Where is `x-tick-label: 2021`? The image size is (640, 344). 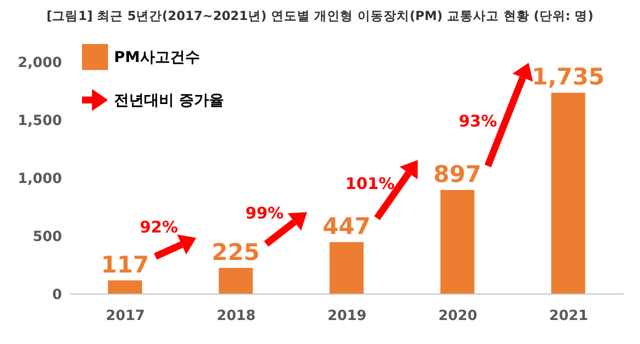 x-tick-label: 2021 is located at coordinates (568, 316).